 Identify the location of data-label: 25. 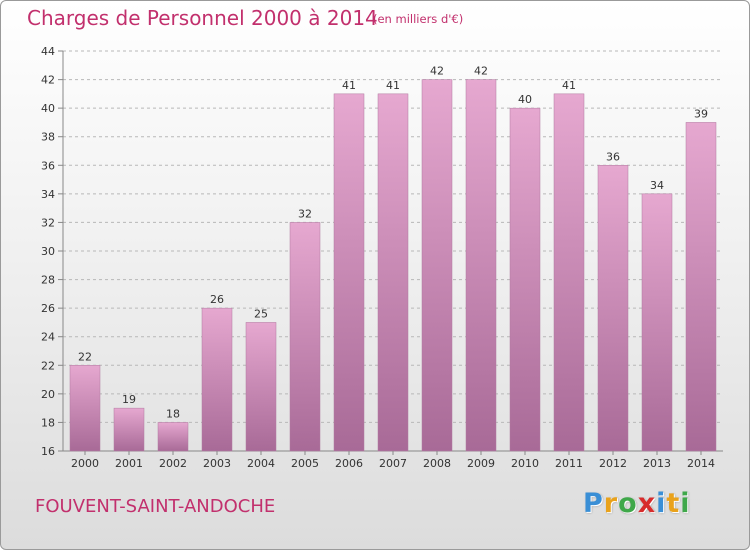
(261, 313).